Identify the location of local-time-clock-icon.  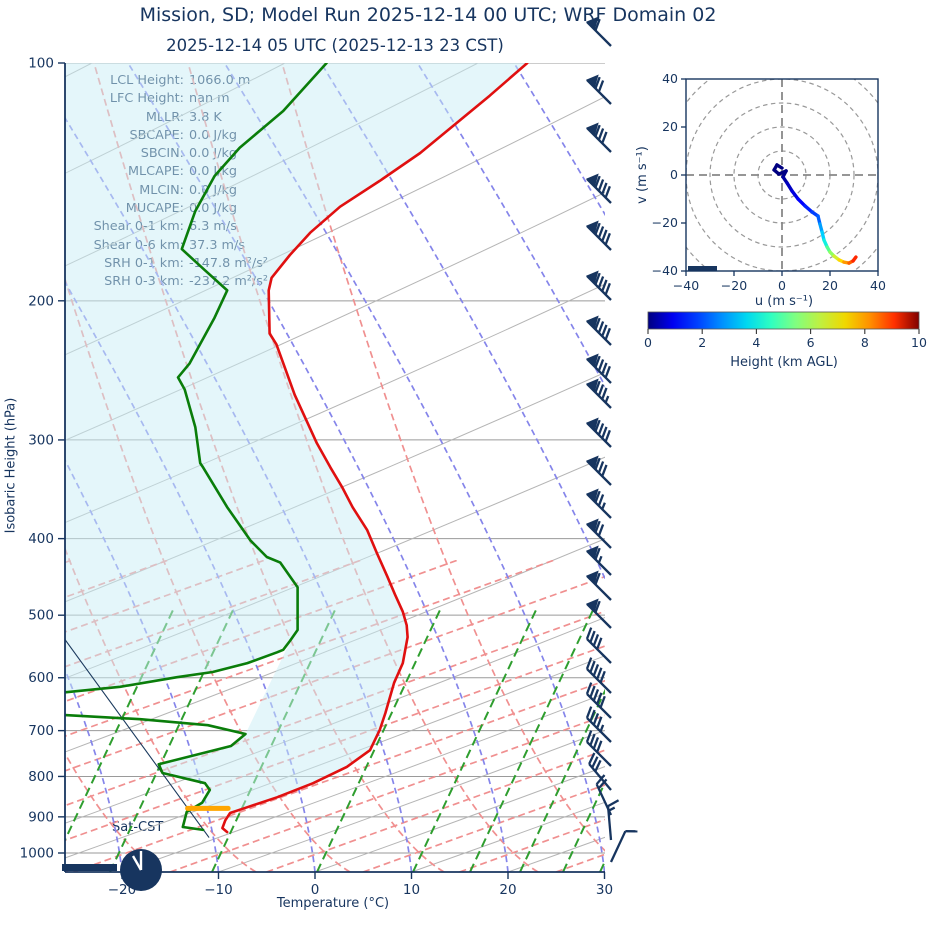
(112, 870).